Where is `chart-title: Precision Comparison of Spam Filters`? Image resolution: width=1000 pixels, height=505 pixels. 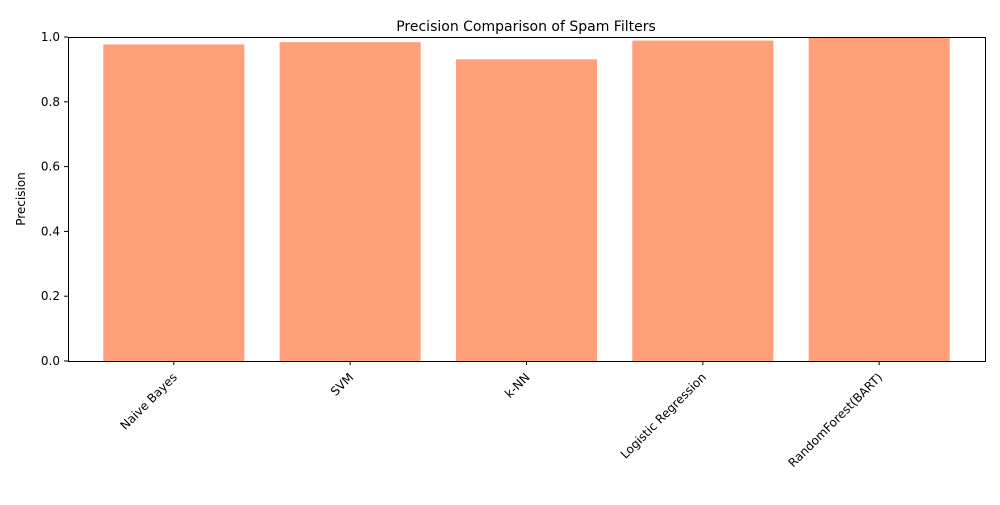 chart-title: Precision Comparison of Spam Filters is located at coordinates (526, 27).